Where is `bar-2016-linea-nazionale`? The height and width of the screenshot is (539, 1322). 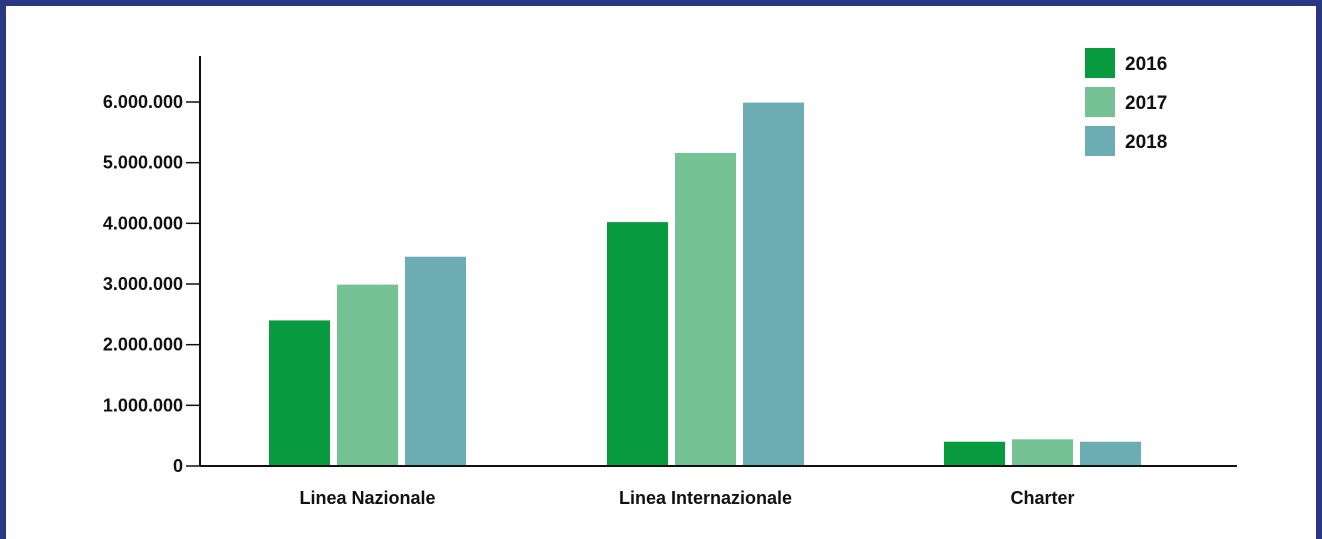 bar-2016-linea-nazionale is located at coordinates (299, 393).